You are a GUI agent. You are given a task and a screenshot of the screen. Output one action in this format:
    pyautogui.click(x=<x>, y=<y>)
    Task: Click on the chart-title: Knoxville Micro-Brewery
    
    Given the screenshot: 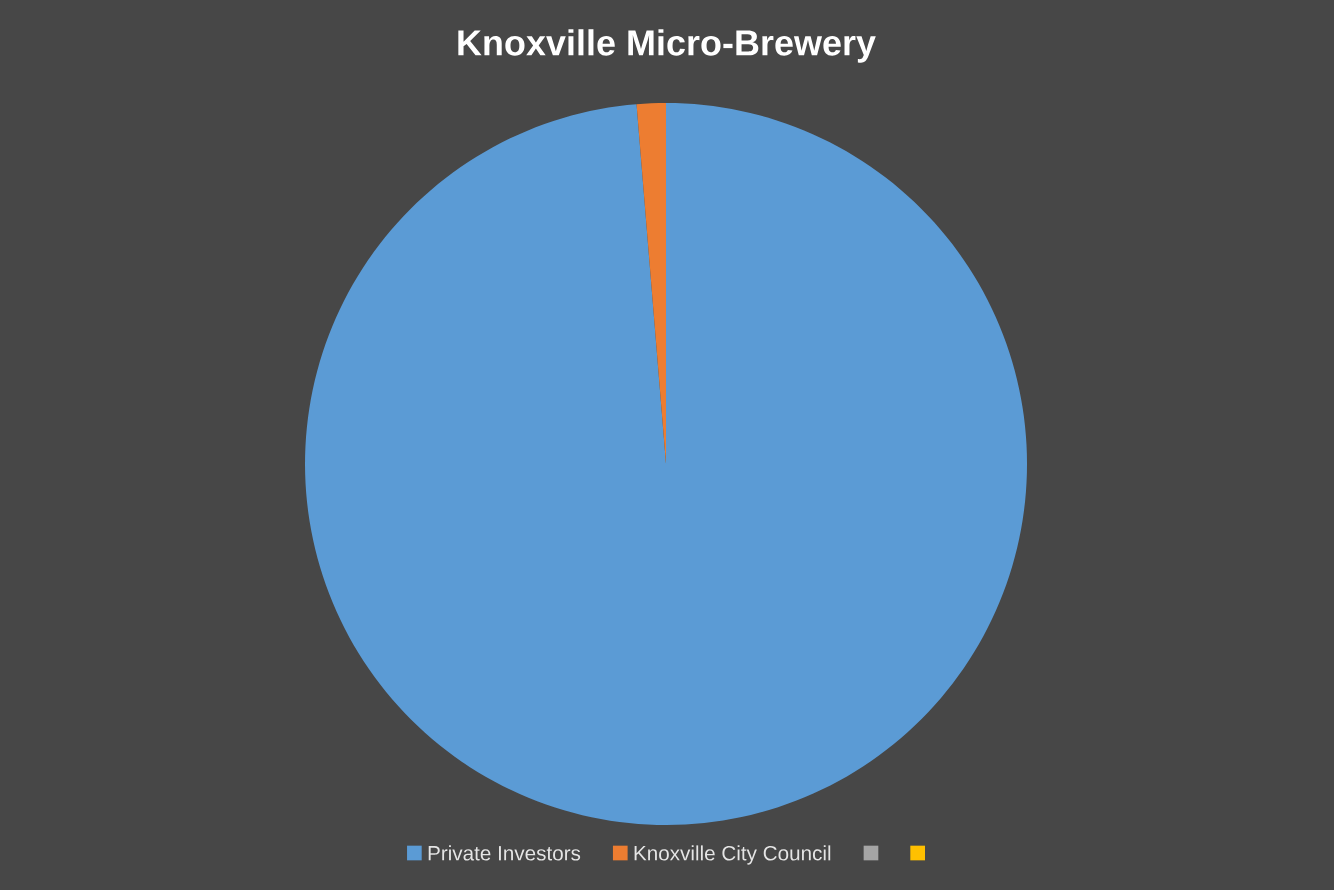 What is the action you would take?
    pyautogui.click(x=667, y=46)
    